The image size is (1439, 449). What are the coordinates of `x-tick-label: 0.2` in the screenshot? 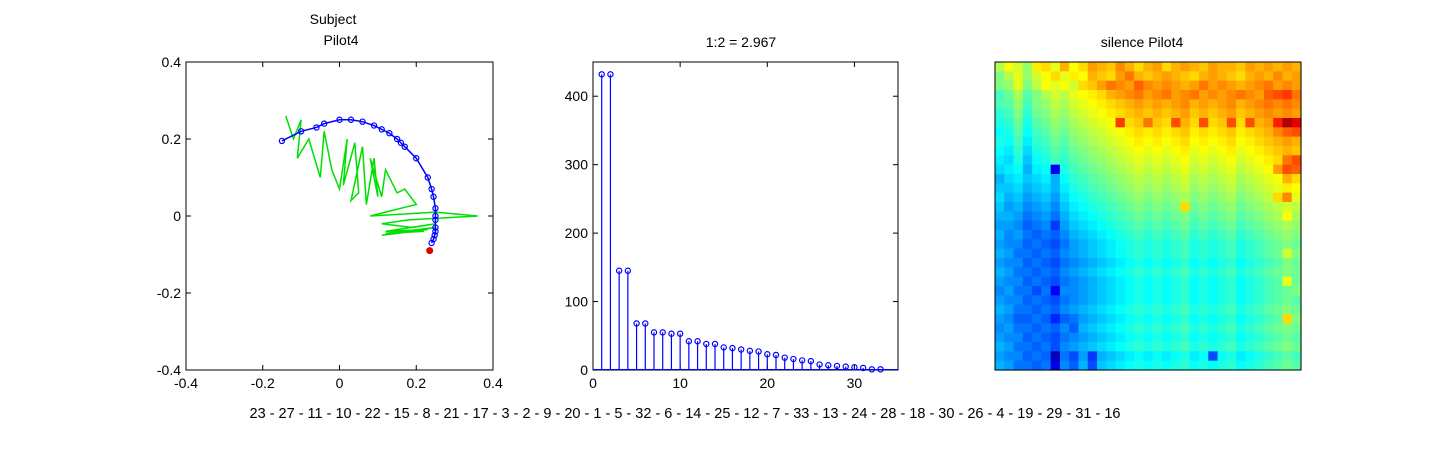 It's located at (417, 383).